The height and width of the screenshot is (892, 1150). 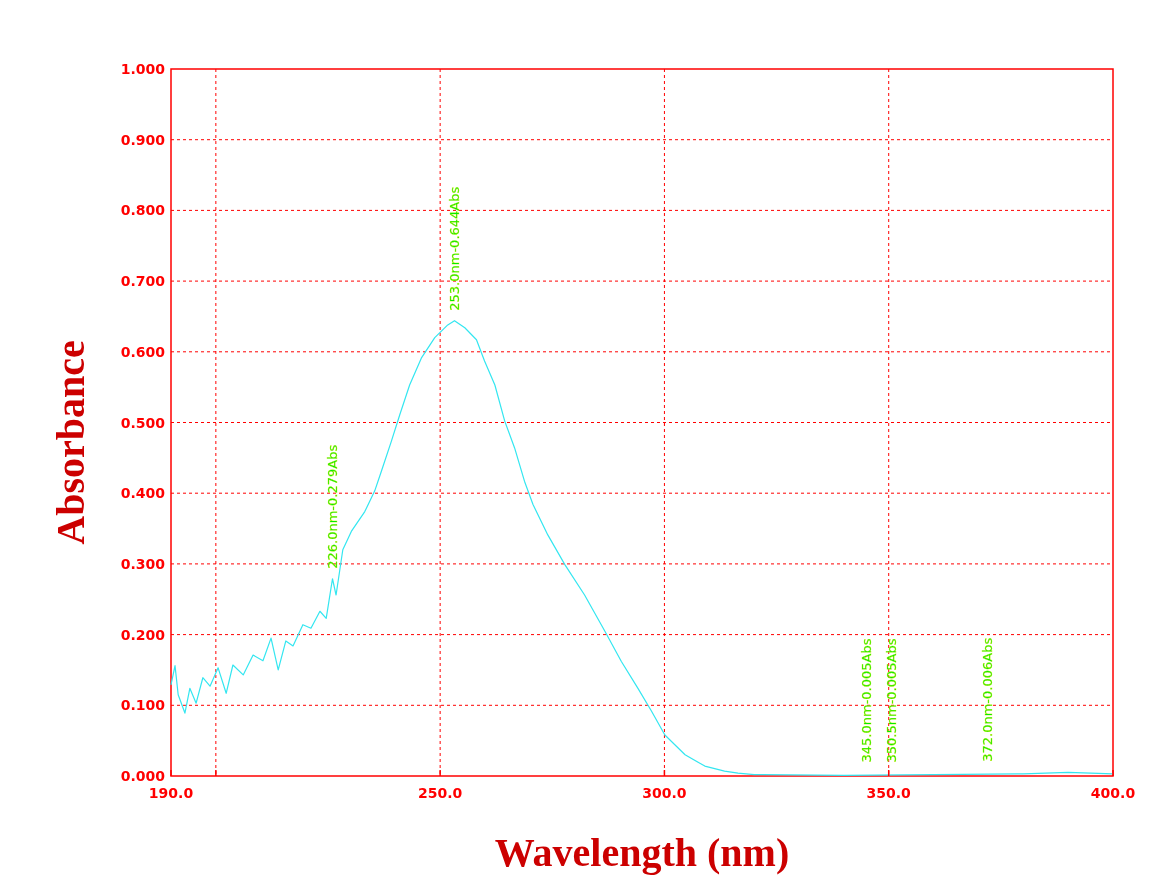 What do you see at coordinates (171, 793) in the screenshot?
I see `x-tick-label: 190.0` at bounding box center [171, 793].